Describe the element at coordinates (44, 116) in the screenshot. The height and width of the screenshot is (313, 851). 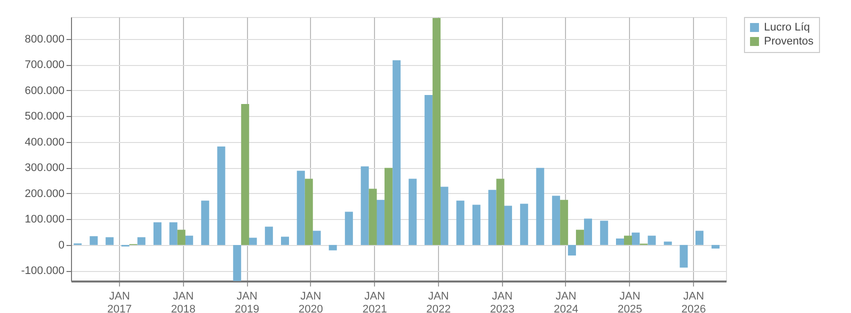
I see `y-tick-label: 500.000` at that location.